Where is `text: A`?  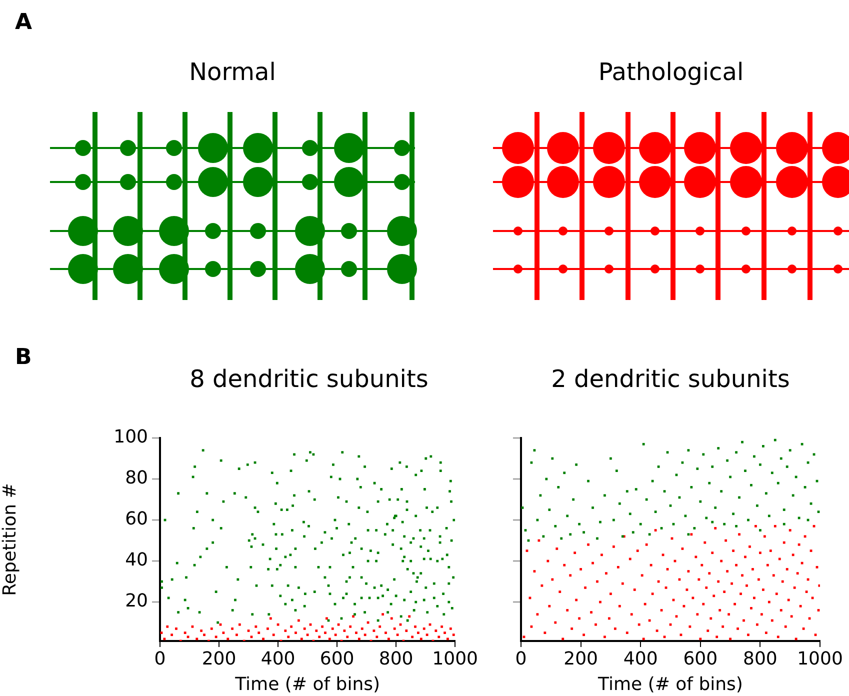 text: A is located at coordinates (23, 22).